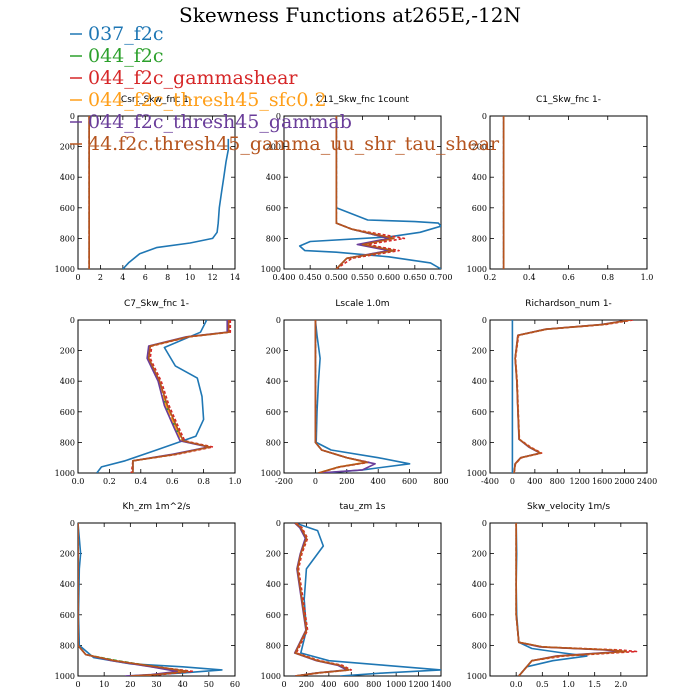 This screenshot has width=700, height=700. Describe the element at coordinates (183, 684) in the screenshot. I see `x-tick-label: 40` at that location.